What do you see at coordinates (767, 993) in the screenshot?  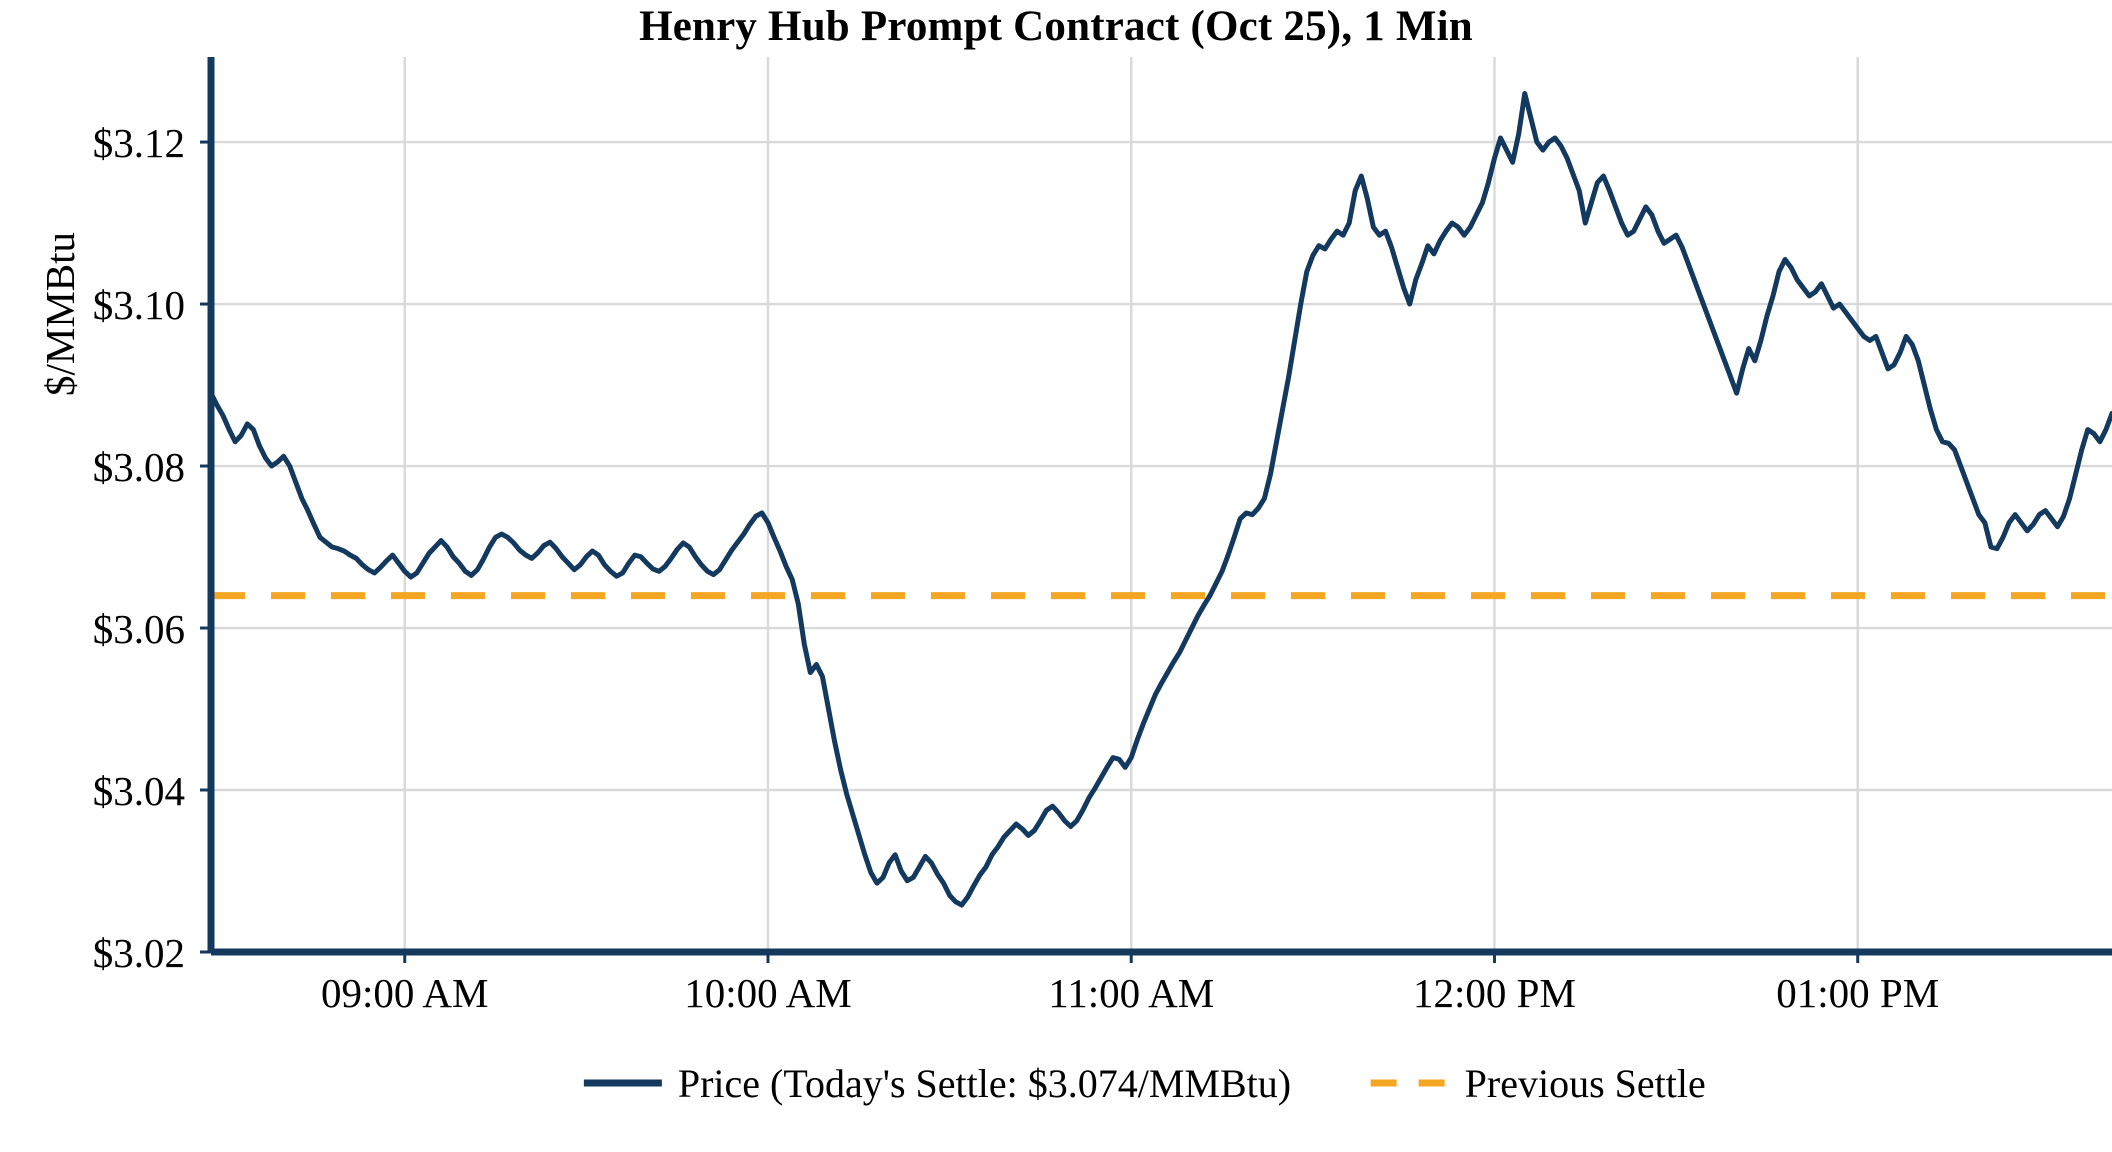 I see `x-tick-label: 10:00 AM` at bounding box center [767, 993].